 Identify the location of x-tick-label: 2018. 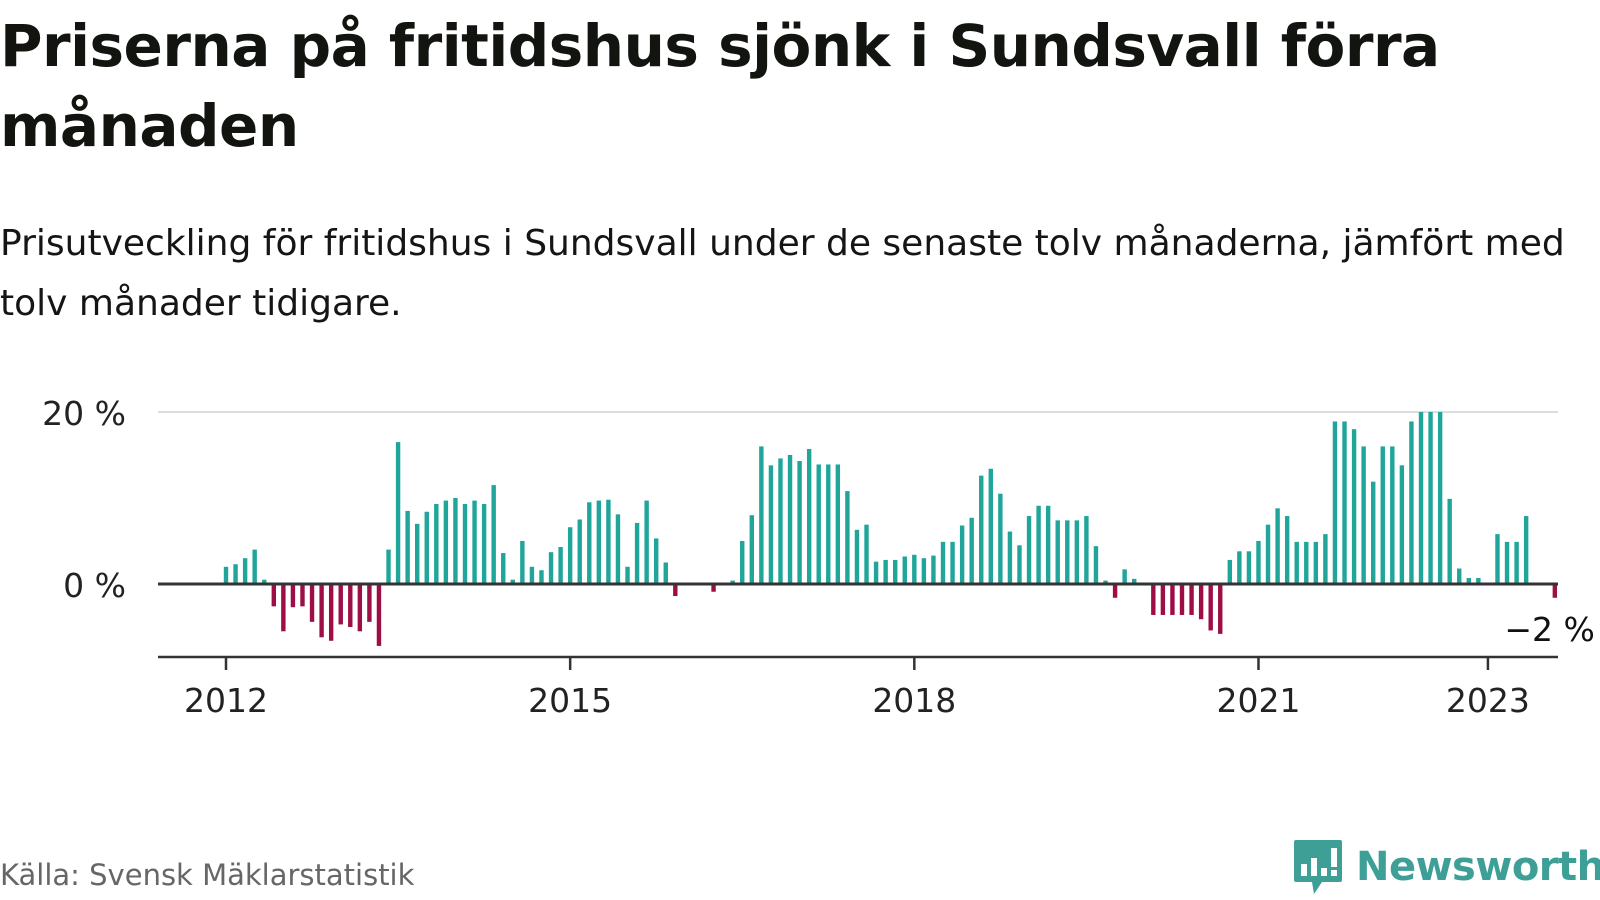
(914, 700).